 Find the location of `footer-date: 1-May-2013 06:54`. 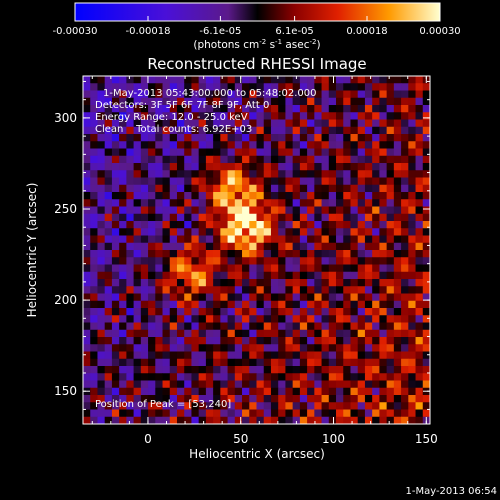

footer-date: 1-May-2013 06:54 is located at coordinates (451, 491).